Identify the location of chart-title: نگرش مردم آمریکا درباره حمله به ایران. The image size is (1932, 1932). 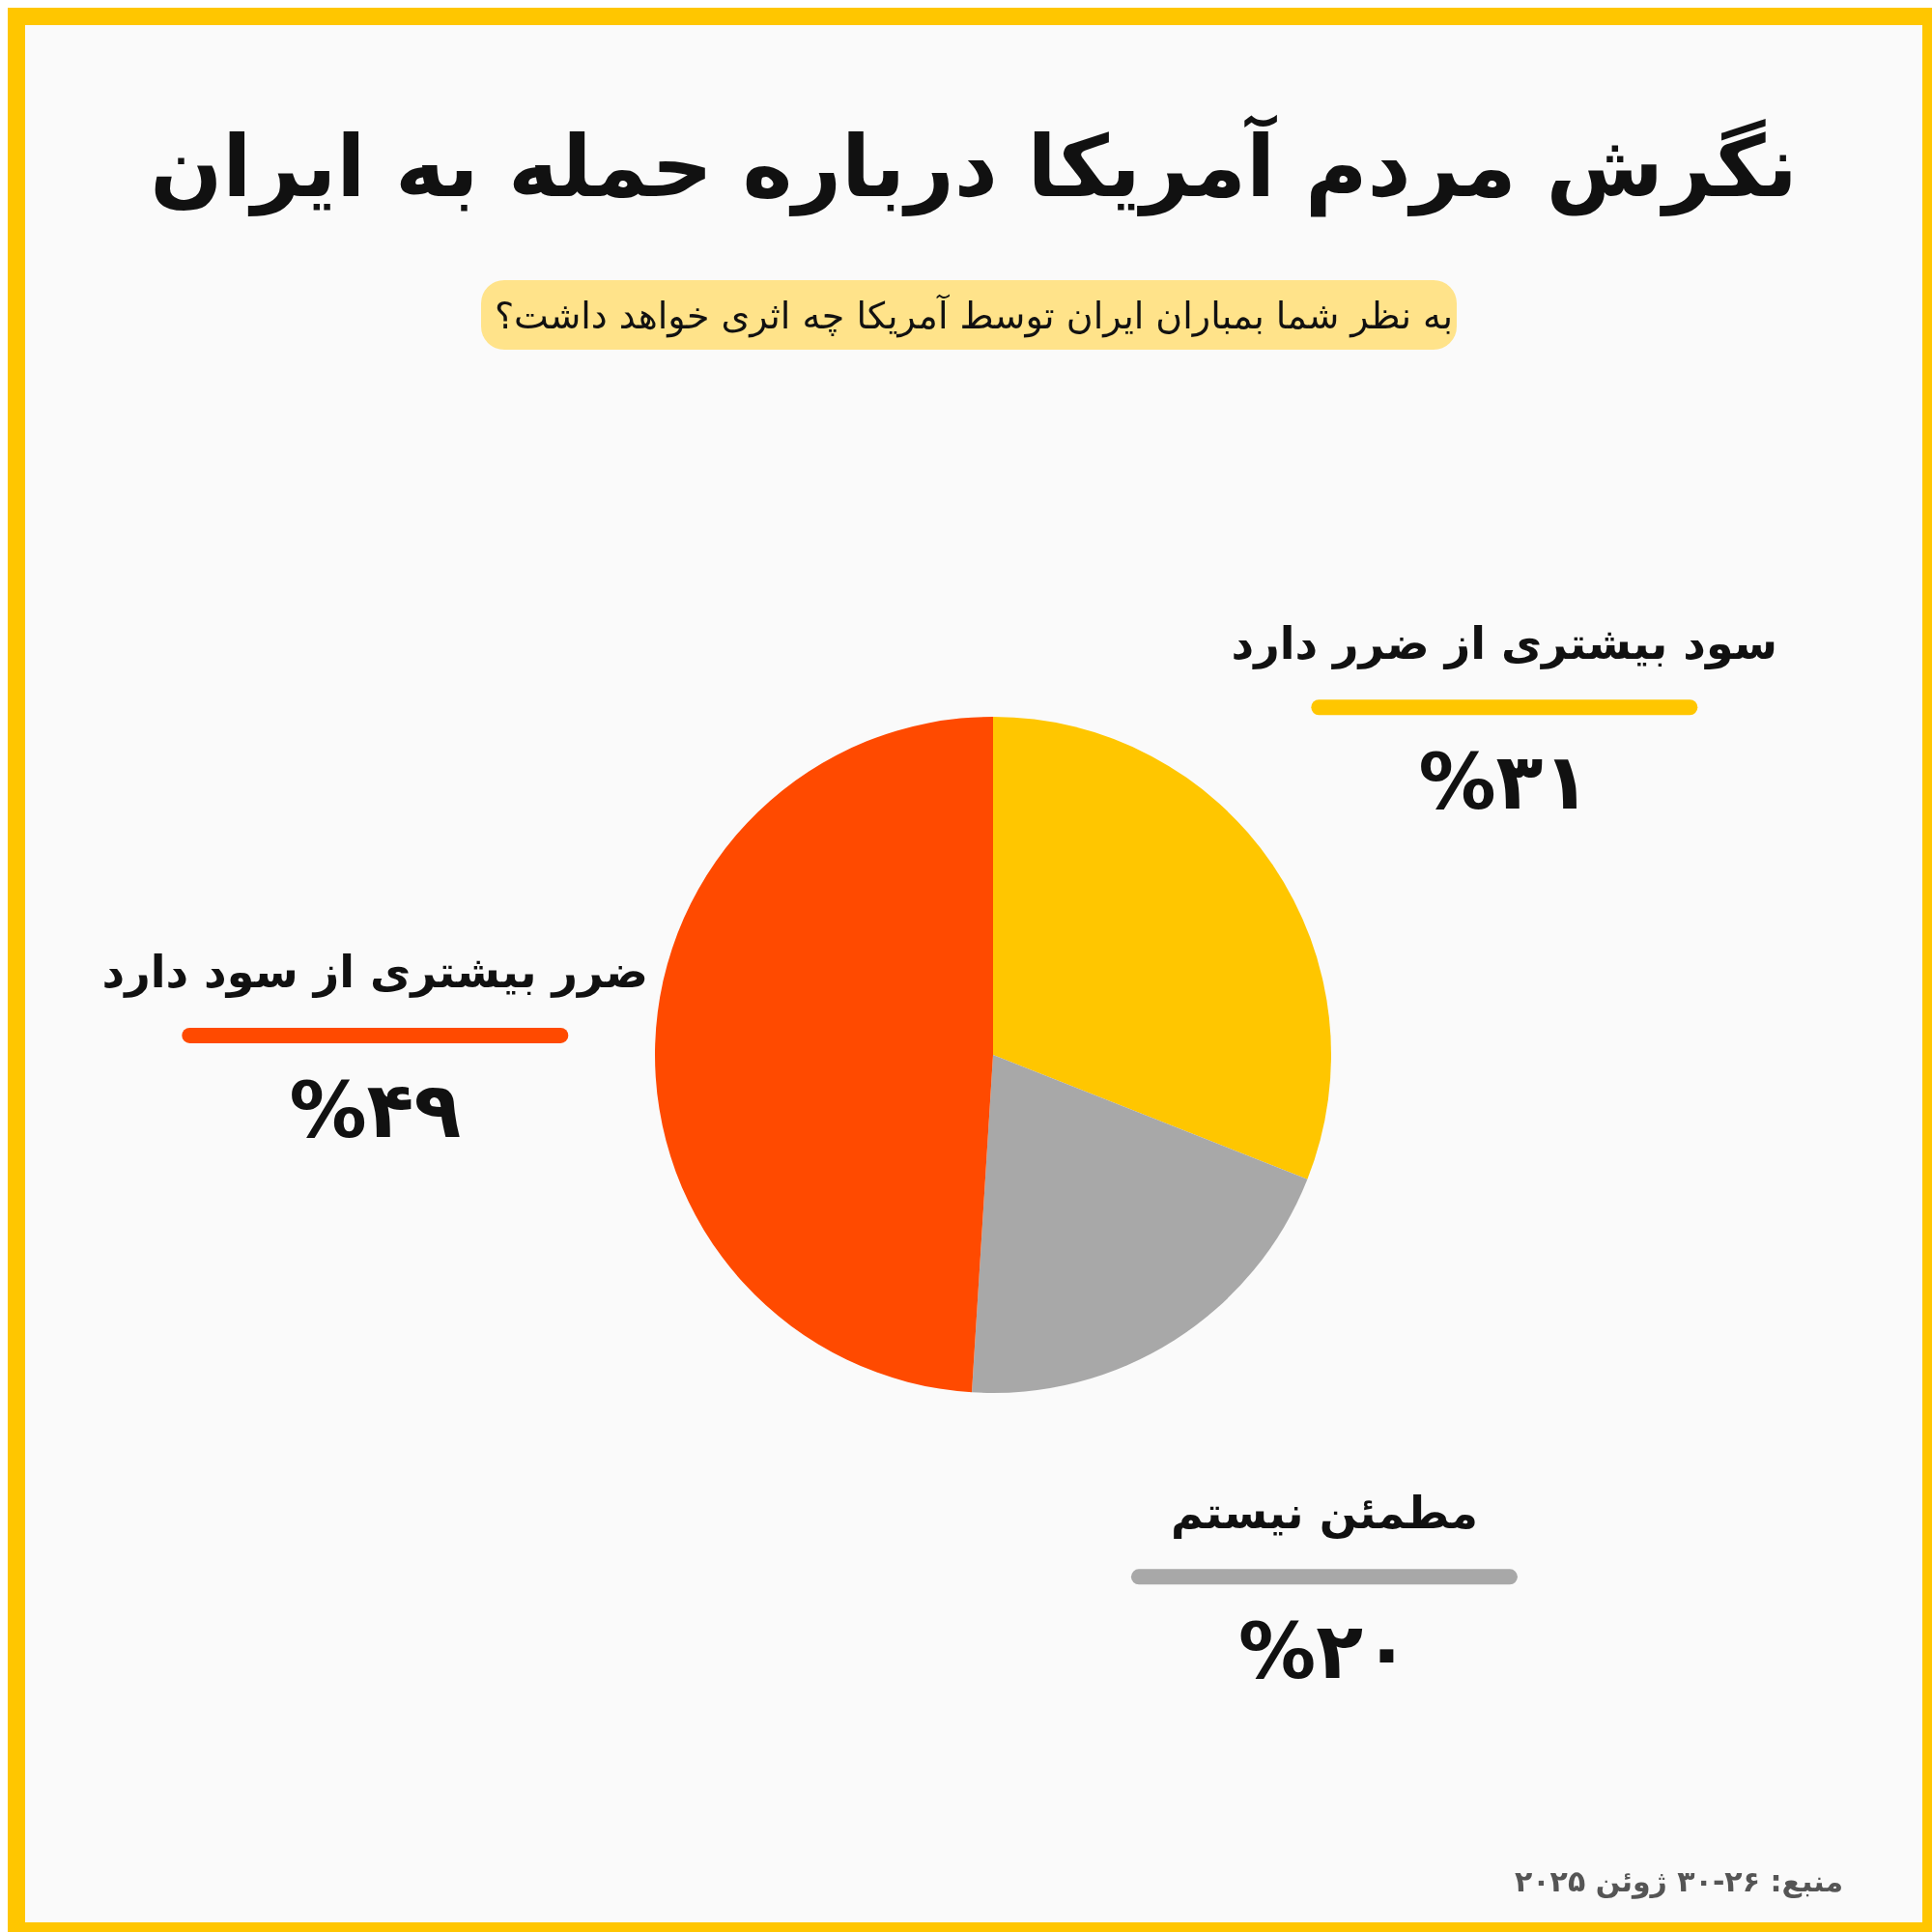
(974, 165).